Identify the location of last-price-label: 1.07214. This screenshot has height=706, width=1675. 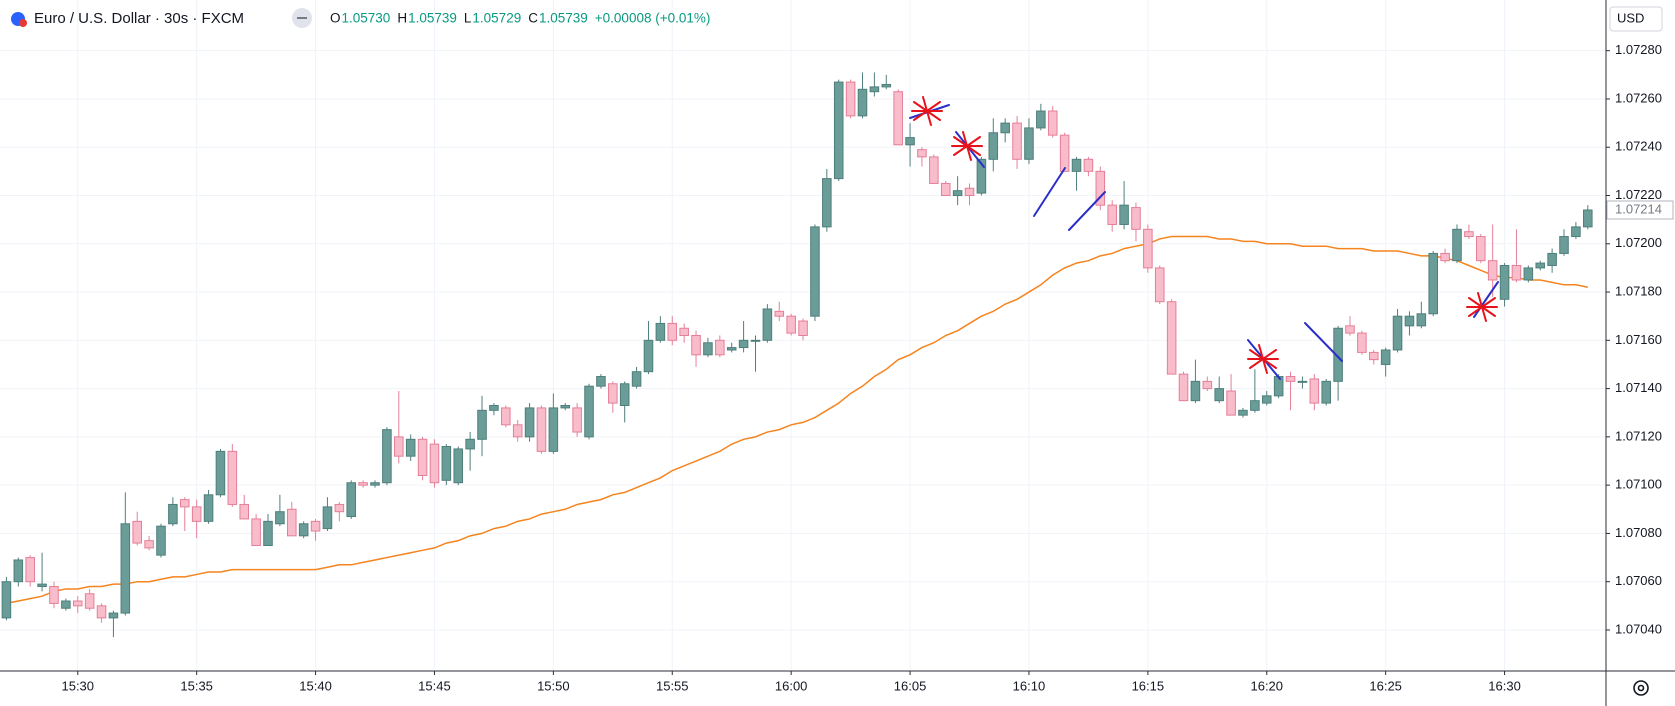
(1638, 208).